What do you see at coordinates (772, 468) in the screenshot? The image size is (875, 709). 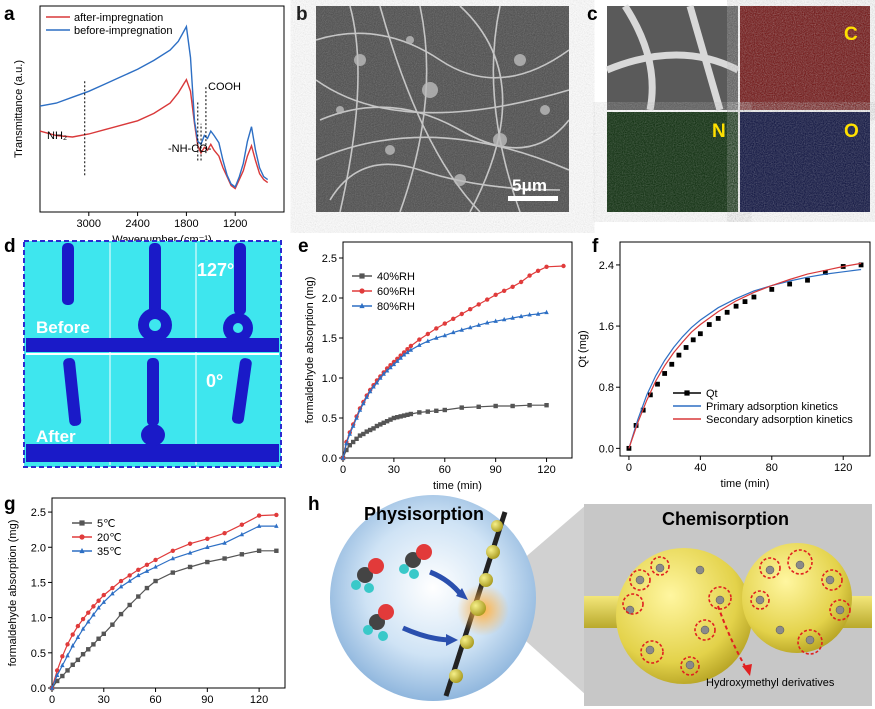 I see `x-tick-label: 80` at bounding box center [772, 468].